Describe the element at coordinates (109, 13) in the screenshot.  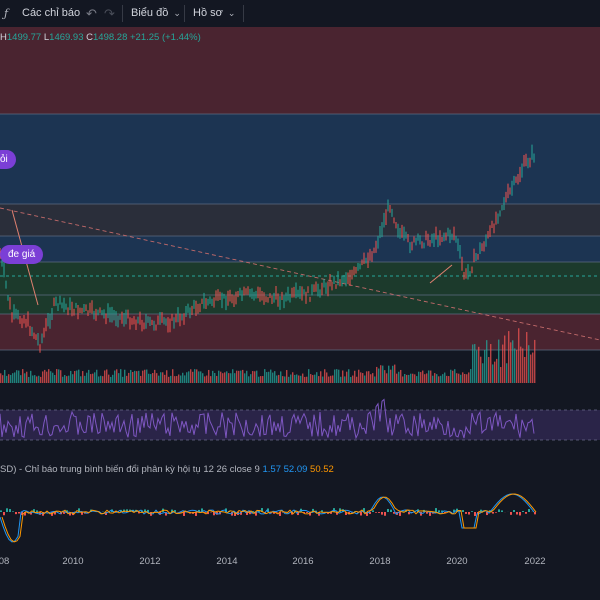
I see `redo-icon: ↷` at that location.